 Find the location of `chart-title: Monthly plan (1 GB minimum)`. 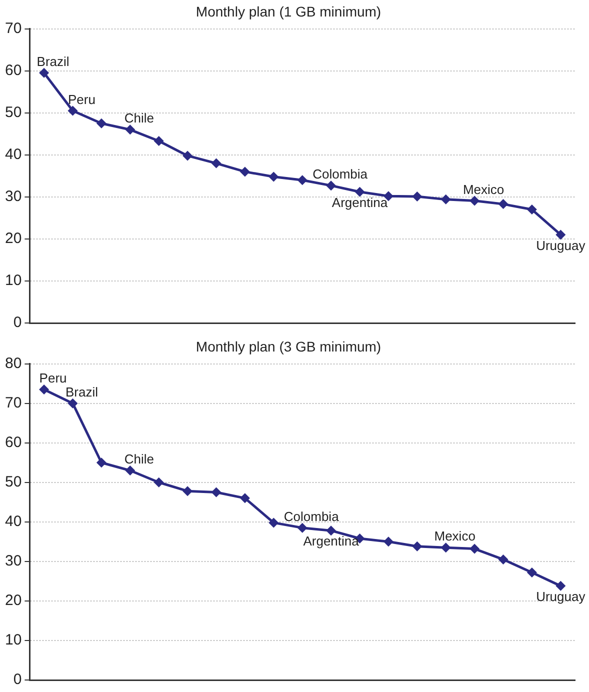

chart-title: Monthly plan (1 GB minimum) is located at coordinates (289, 11).